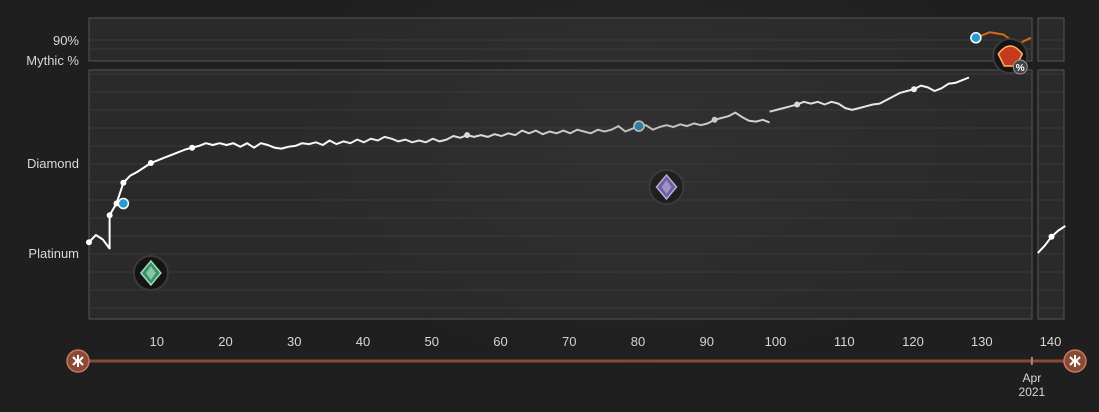  What do you see at coordinates (1032, 392) in the screenshot?
I see `date-label-year: 2021` at bounding box center [1032, 392].